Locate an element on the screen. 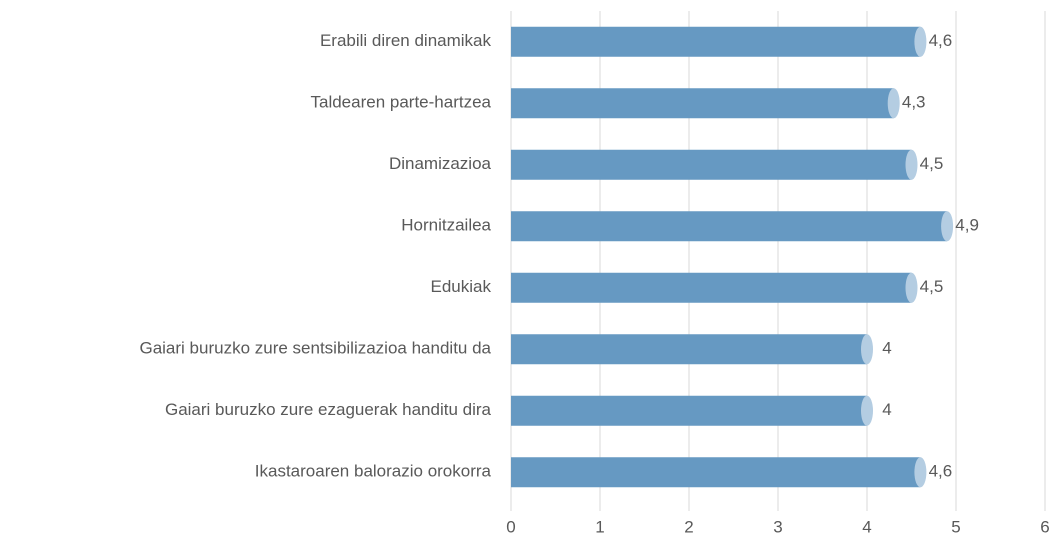 The width and height of the screenshot is (1054, 541). x-tick-label: 0 is located at coordinates (510, 526).